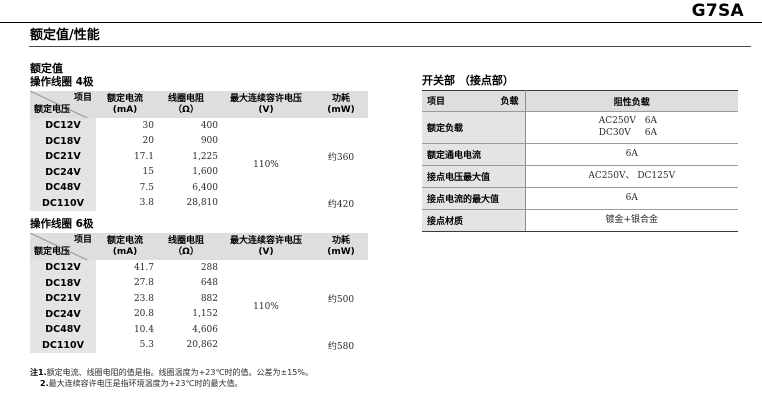  I want to click on row-value-rated-load: AC250V 6A DC30V 6A, so click(631, 127).